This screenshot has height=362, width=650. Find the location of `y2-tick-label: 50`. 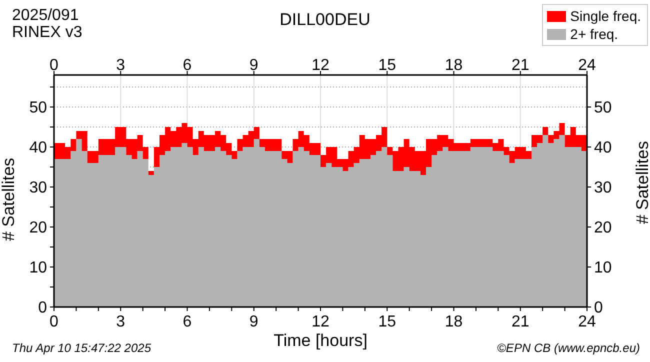

y2-tick-label: 50 is located at coordinates (603, 108).